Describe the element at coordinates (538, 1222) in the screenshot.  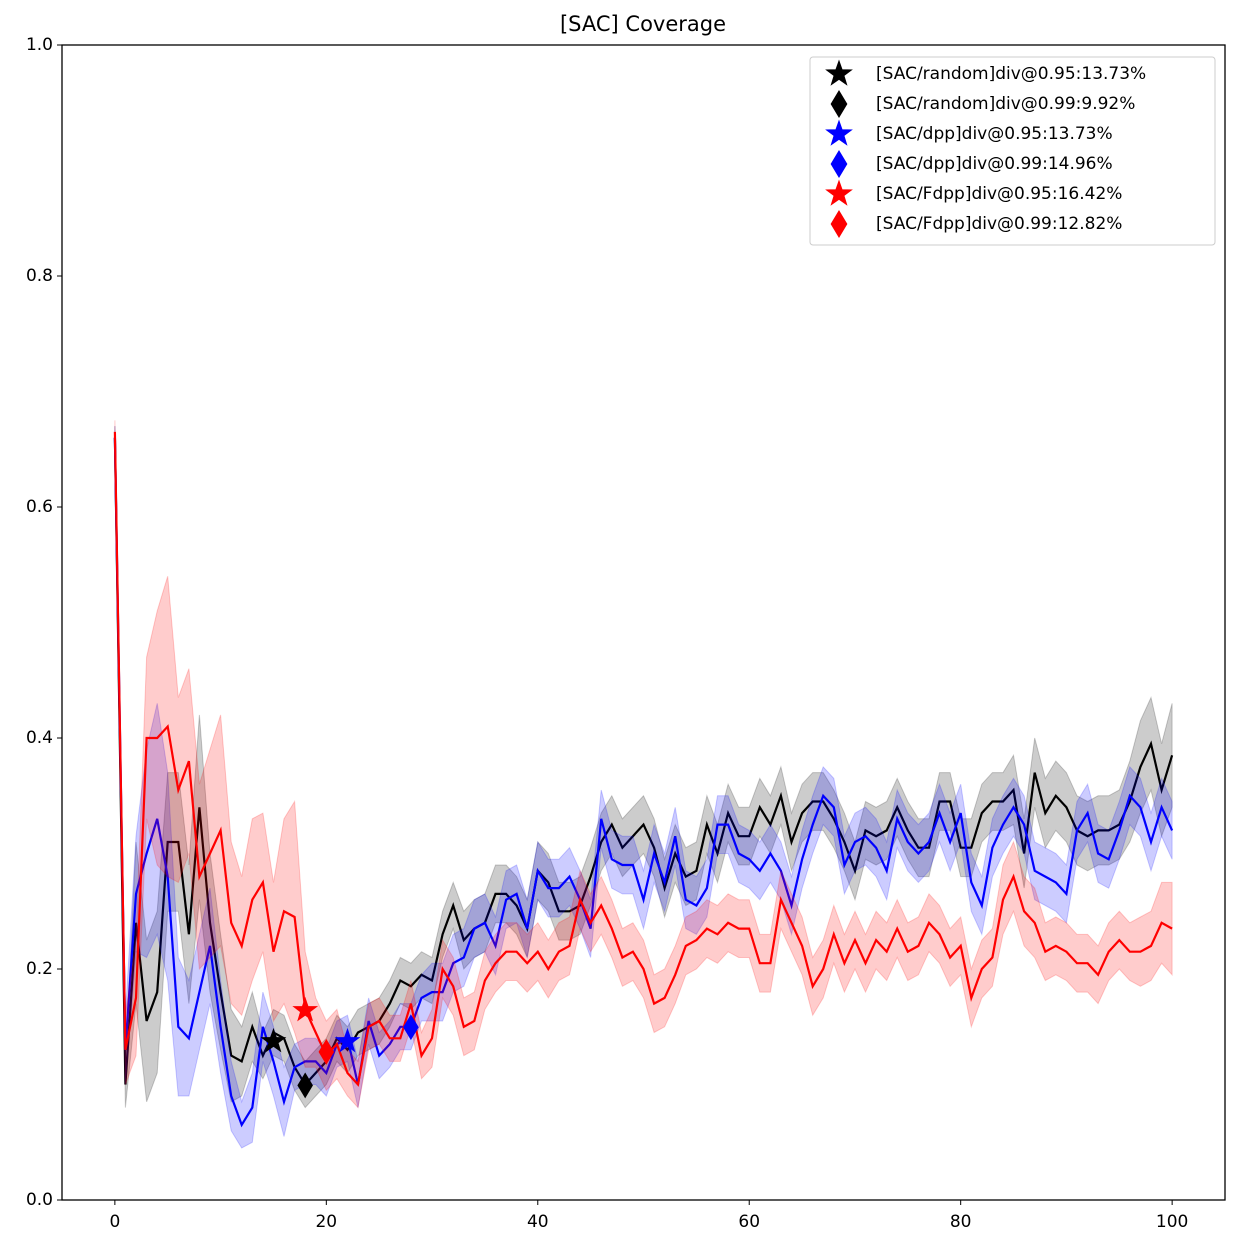
I see `x-tick-label: 40` at that location.